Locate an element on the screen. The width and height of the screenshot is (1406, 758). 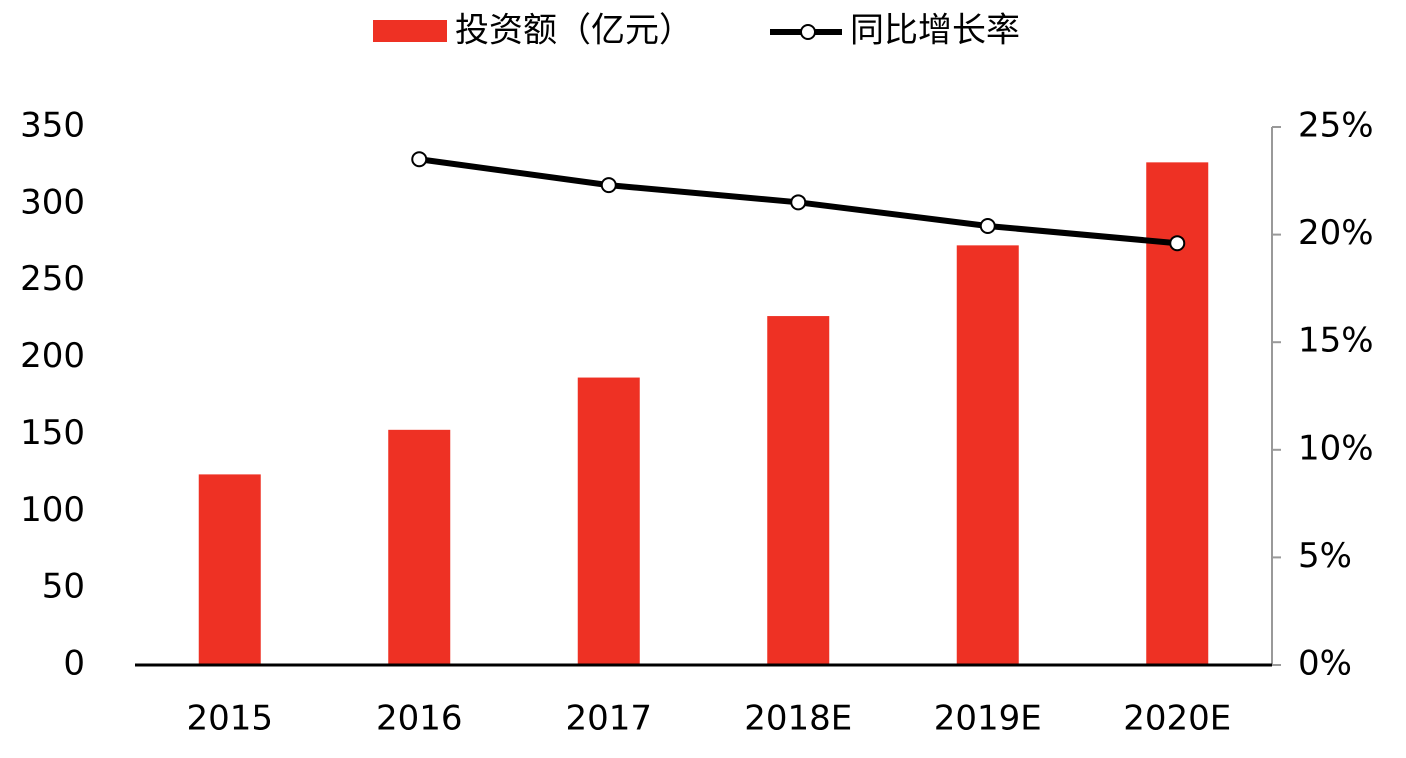
y2-tick-label: 10% is located at coordinates (1336, 448).